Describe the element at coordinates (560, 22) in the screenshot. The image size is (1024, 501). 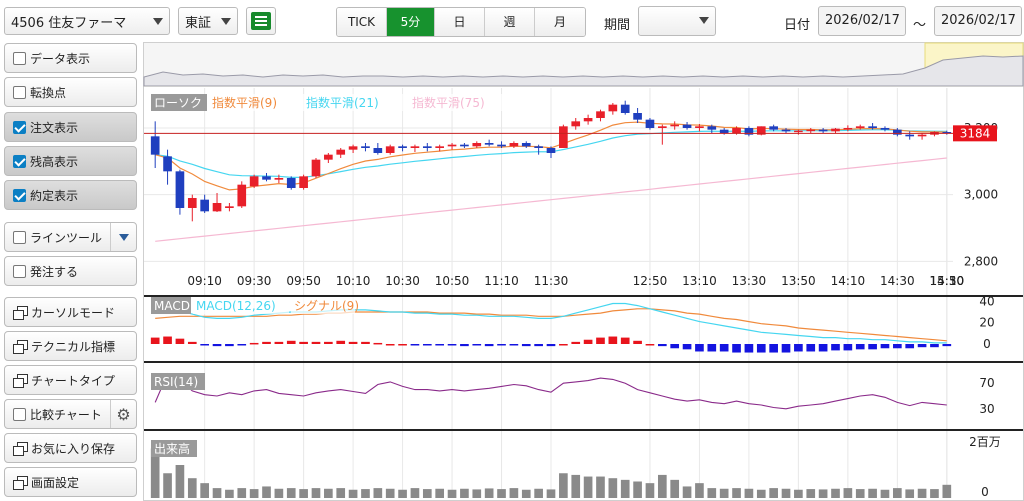
I see `tab-month: 月` at that location.